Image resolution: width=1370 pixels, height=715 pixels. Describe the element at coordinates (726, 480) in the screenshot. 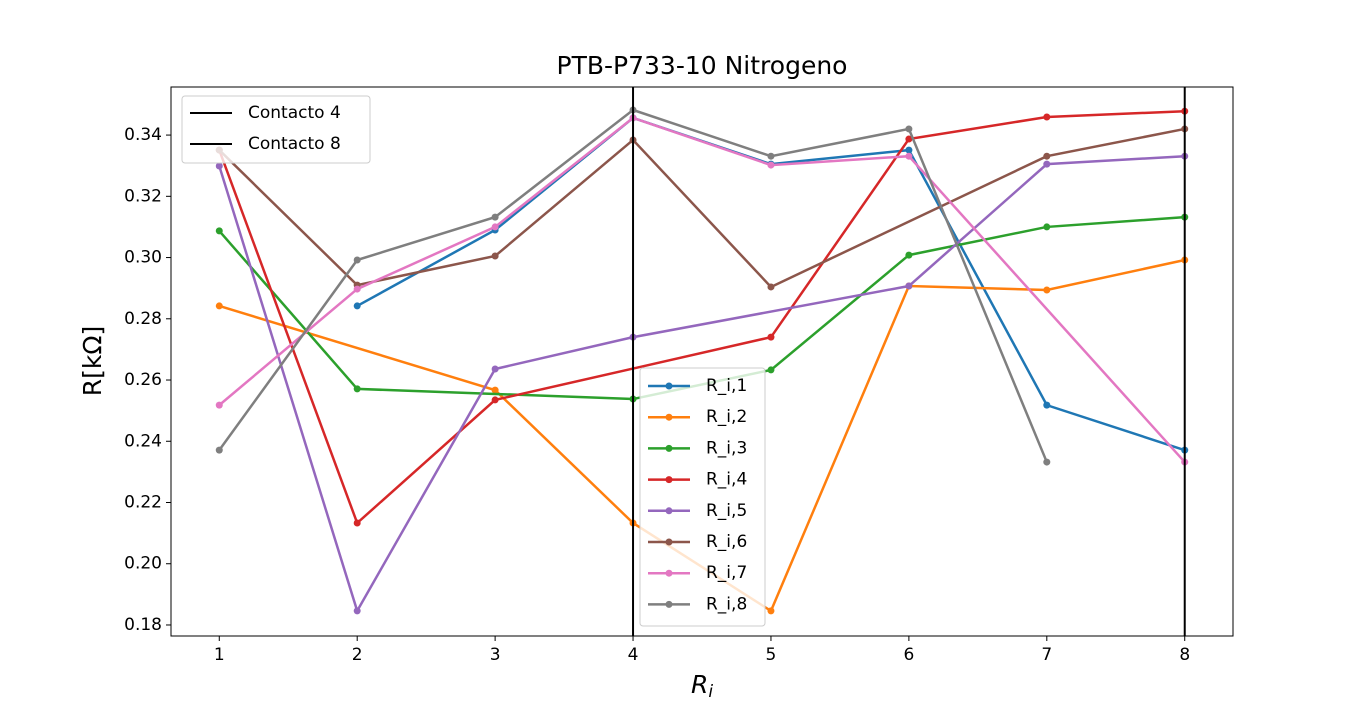

I see `legend-label: R_i,4` at that location.